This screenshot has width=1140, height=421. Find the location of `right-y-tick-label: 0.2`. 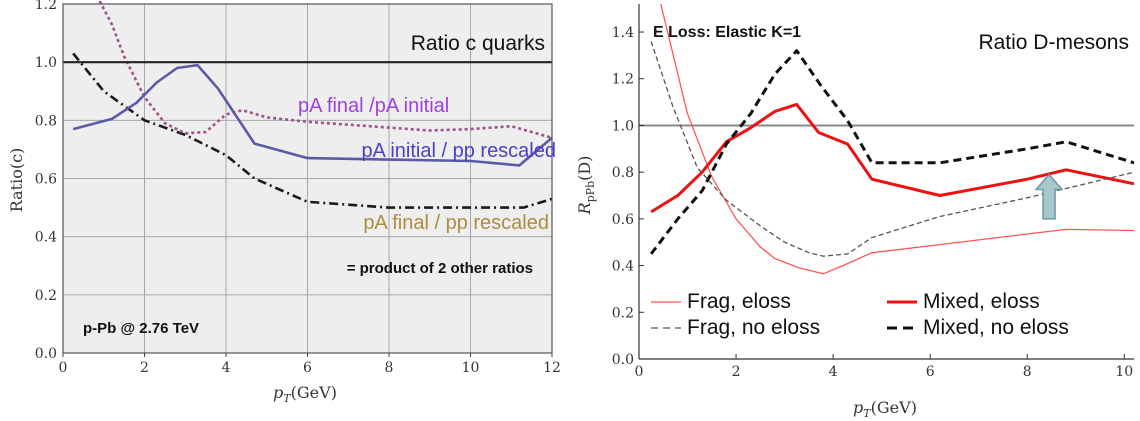

right-y-tick-label: 0.2 is located at coordinates (623, 313).